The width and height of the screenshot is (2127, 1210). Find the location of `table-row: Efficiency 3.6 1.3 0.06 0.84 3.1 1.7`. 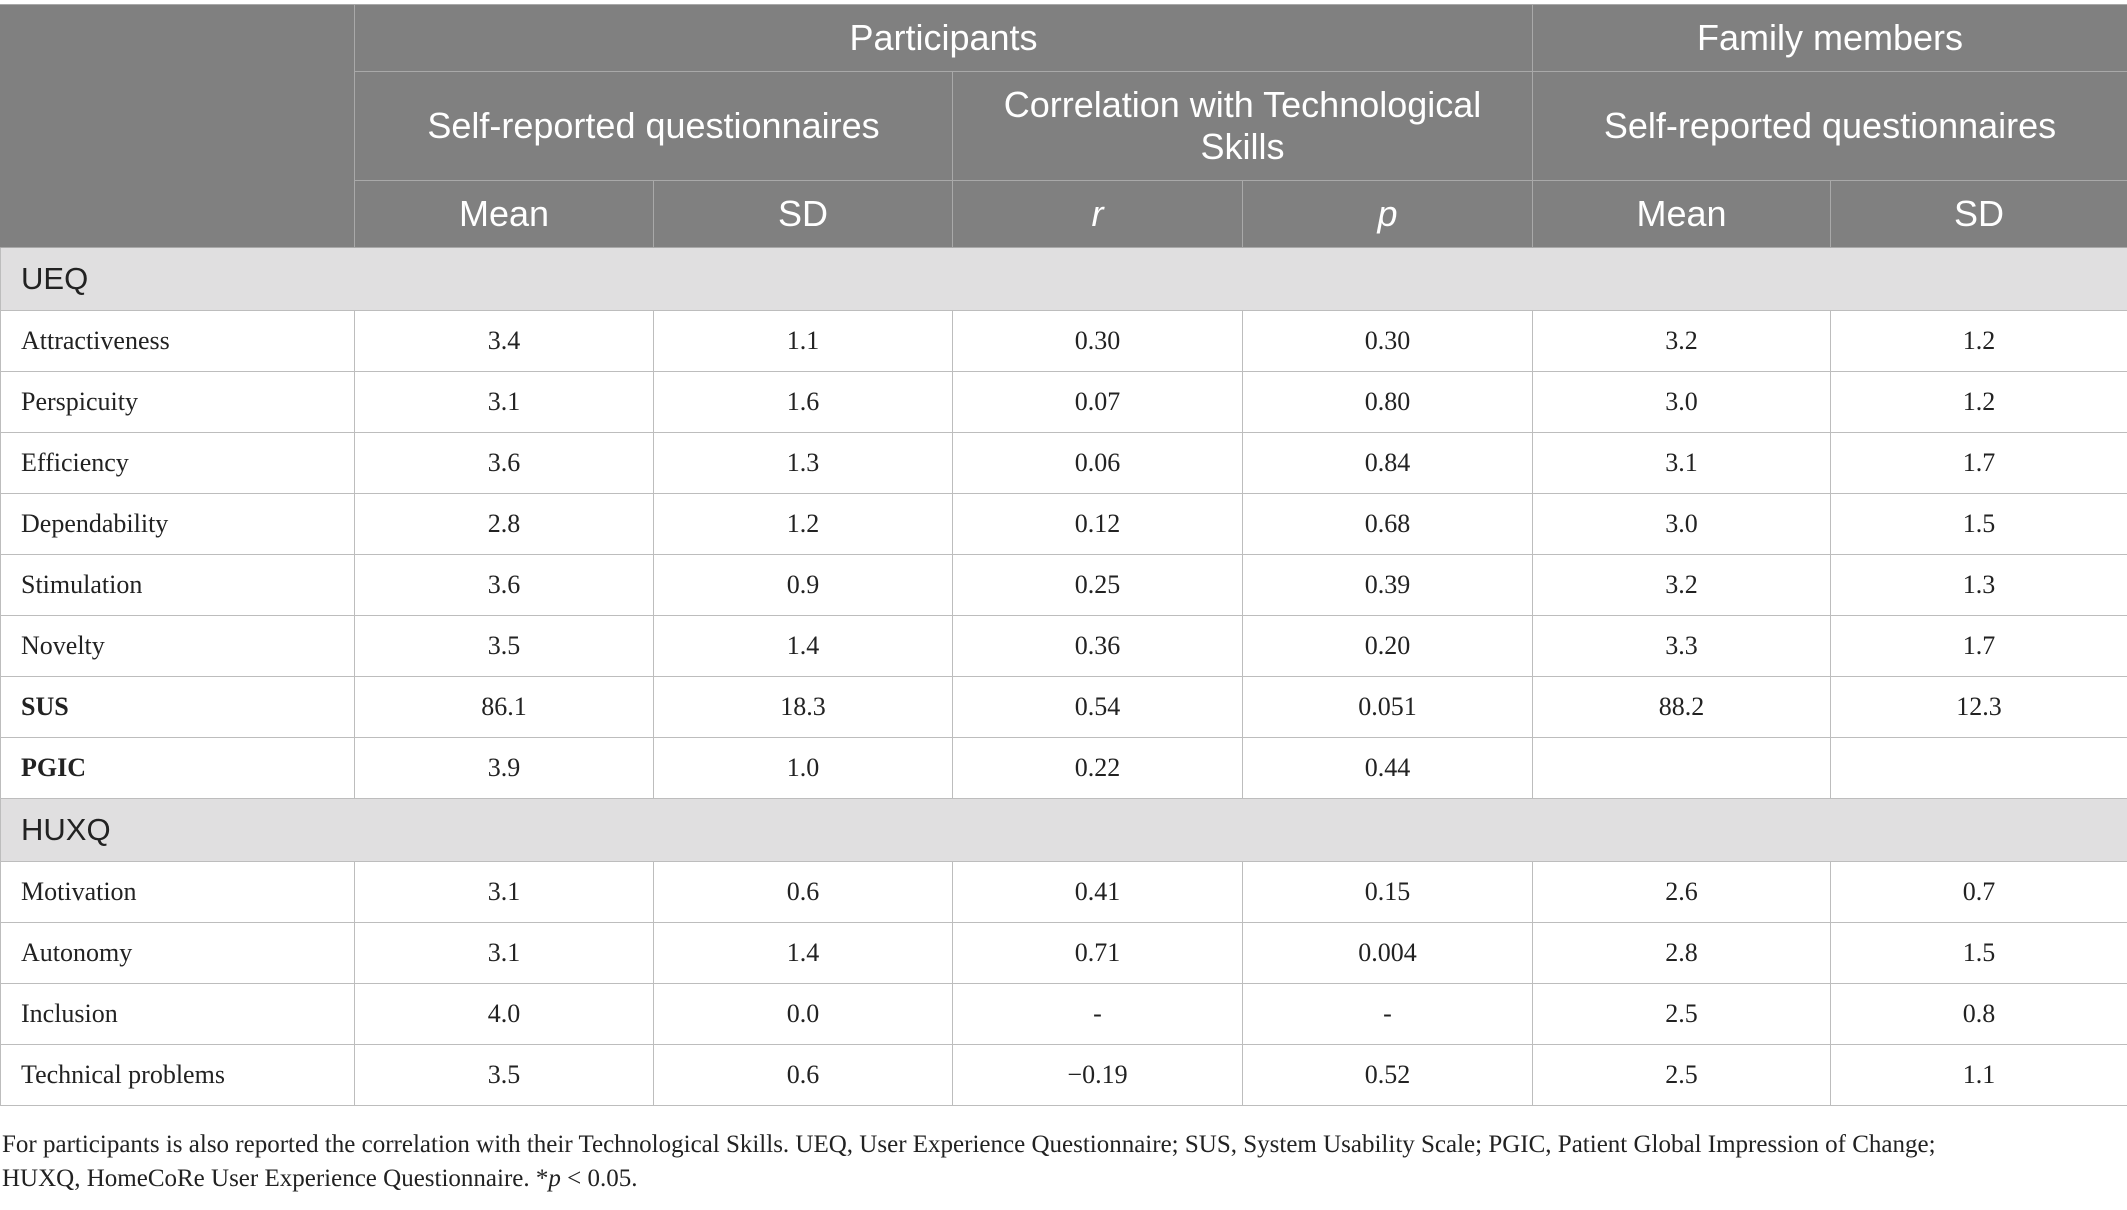

table-row: Efficiency 3.6 1.3 0.06 0.84 3.1 1.7 is located at coordinates (1063, 463).